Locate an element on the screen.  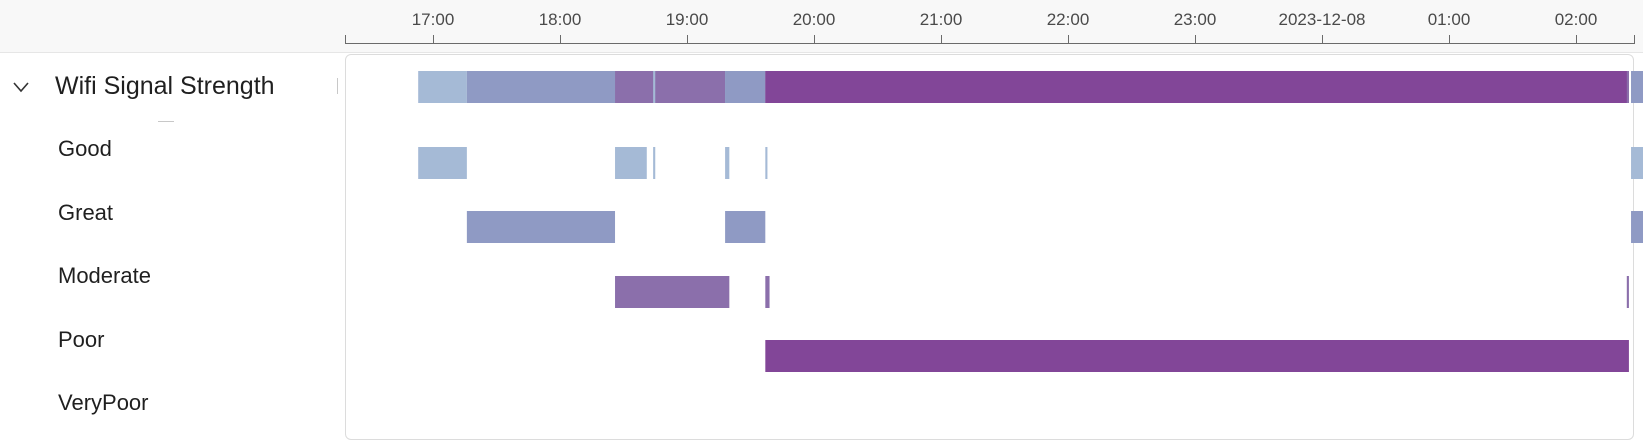
summary-bar-poor is located at coordinates (1197, 87).